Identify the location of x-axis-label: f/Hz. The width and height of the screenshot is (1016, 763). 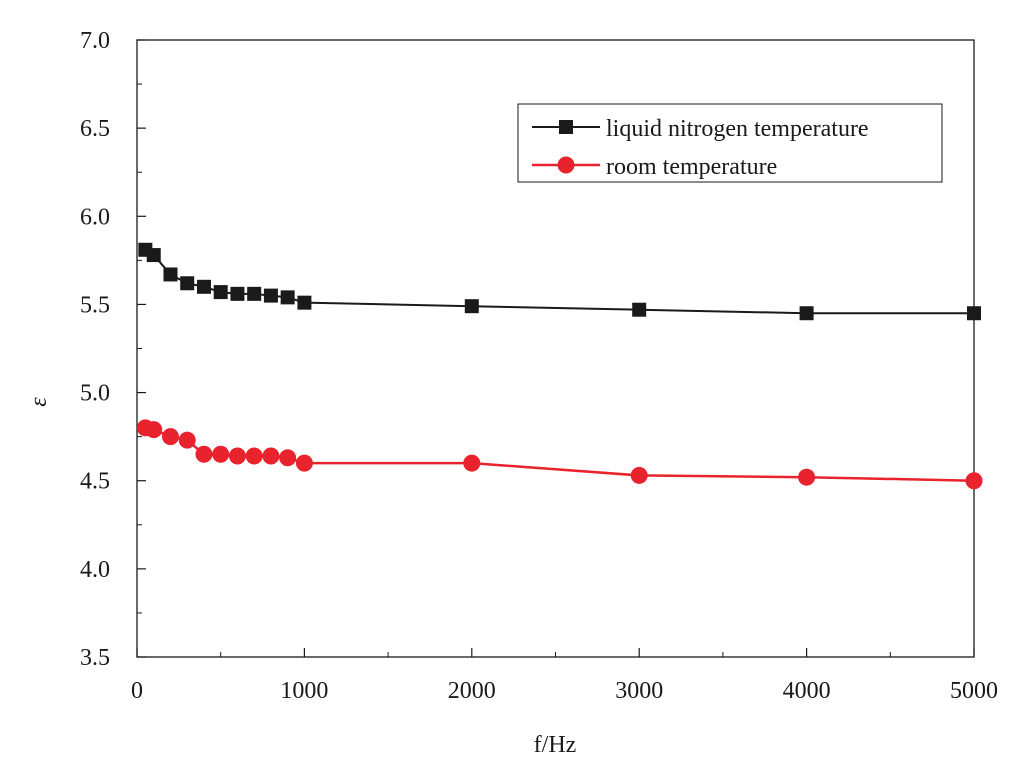
(555, 745).